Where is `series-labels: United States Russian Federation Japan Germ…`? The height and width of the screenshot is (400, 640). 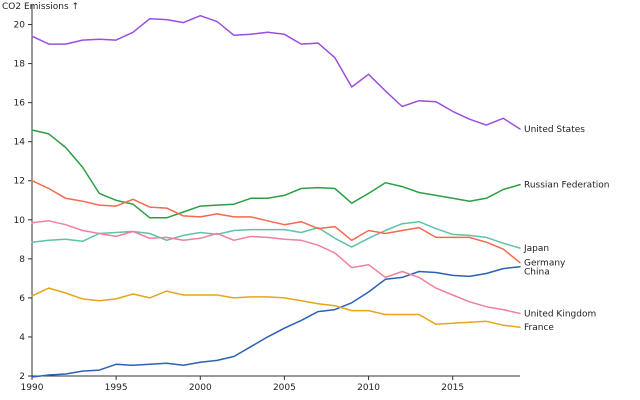
series-labels: United States Russian Federation Japan Germ… is located at coordinates (566, 229).